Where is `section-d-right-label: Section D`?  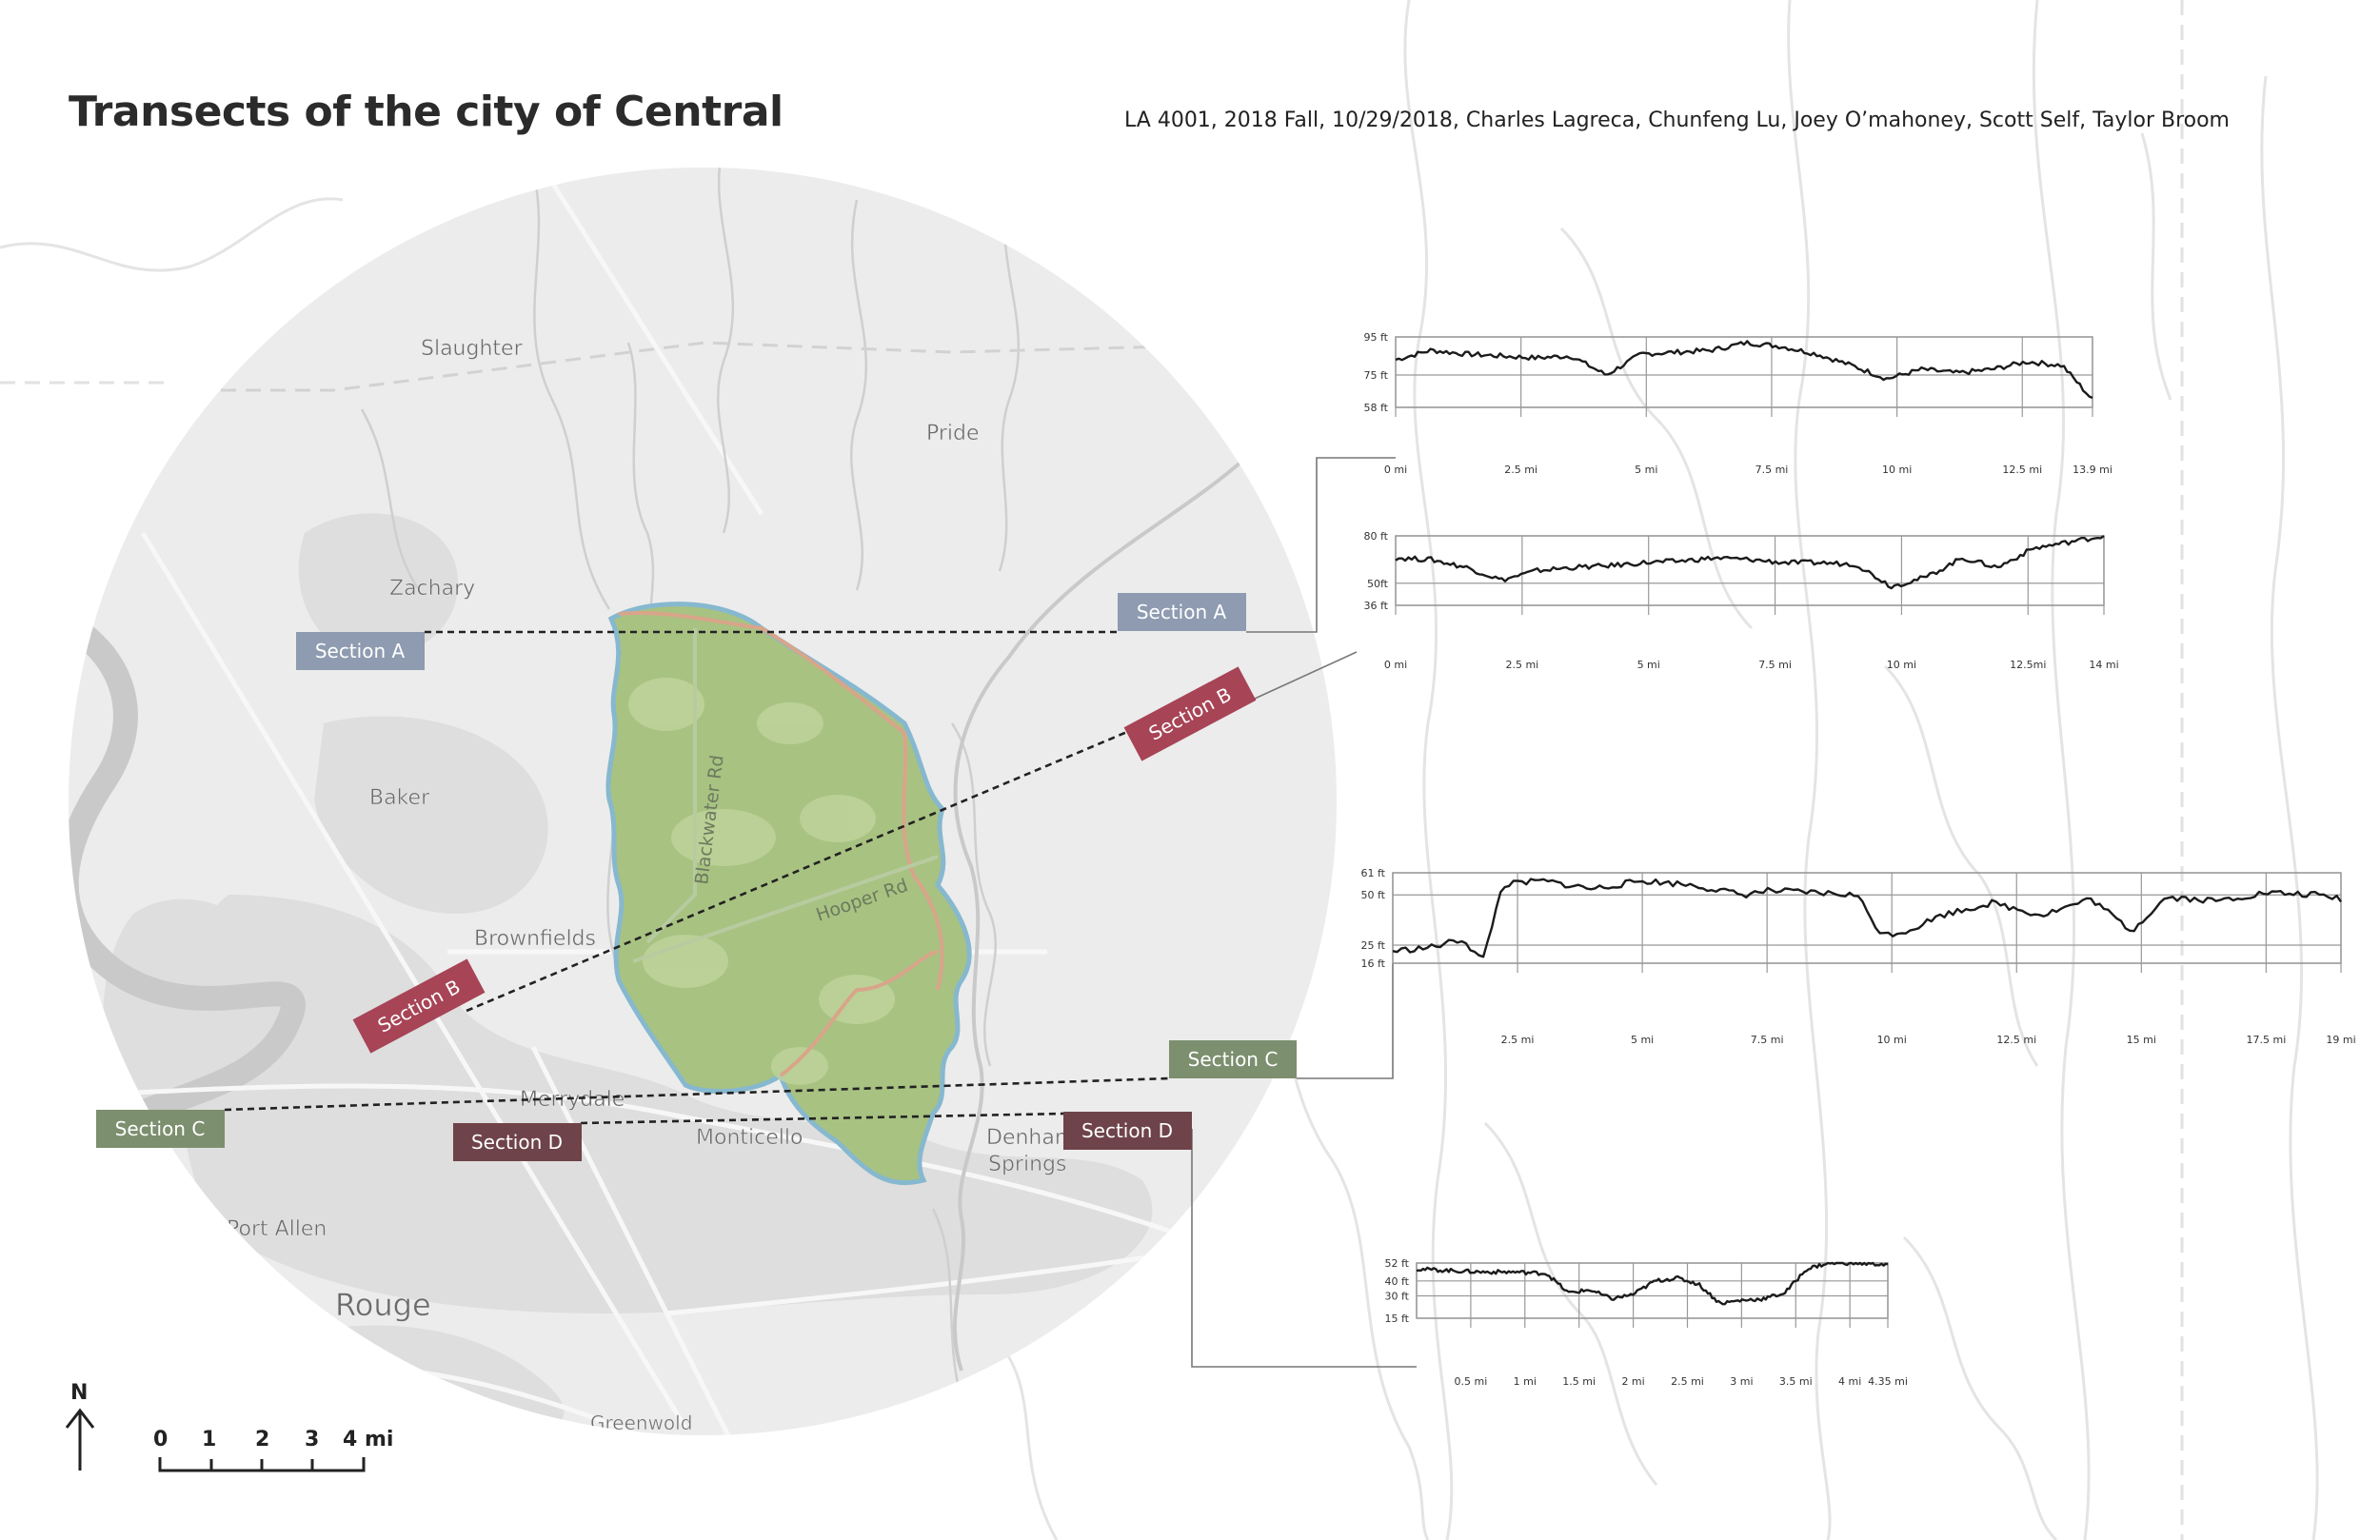
section-d-right-label: Section D is located at coordinates (1127, 1130).